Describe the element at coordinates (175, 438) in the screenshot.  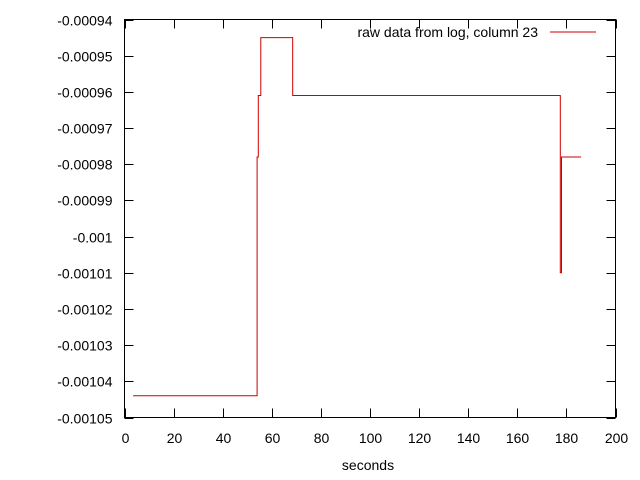
I see `x-tick-label: 20` at that location.